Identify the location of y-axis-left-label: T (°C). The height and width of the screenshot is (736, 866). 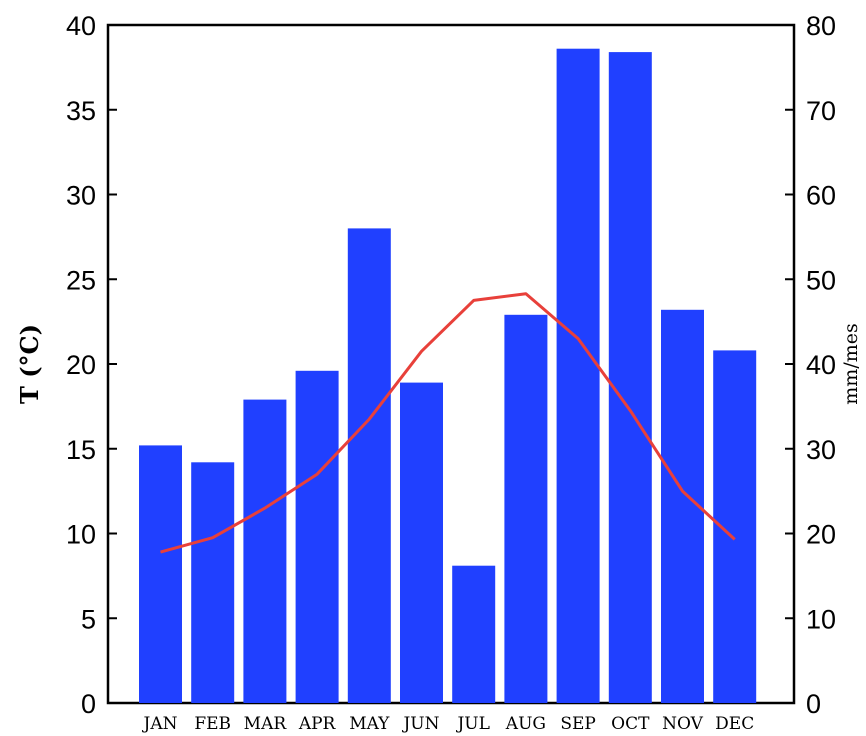
(29, 364).